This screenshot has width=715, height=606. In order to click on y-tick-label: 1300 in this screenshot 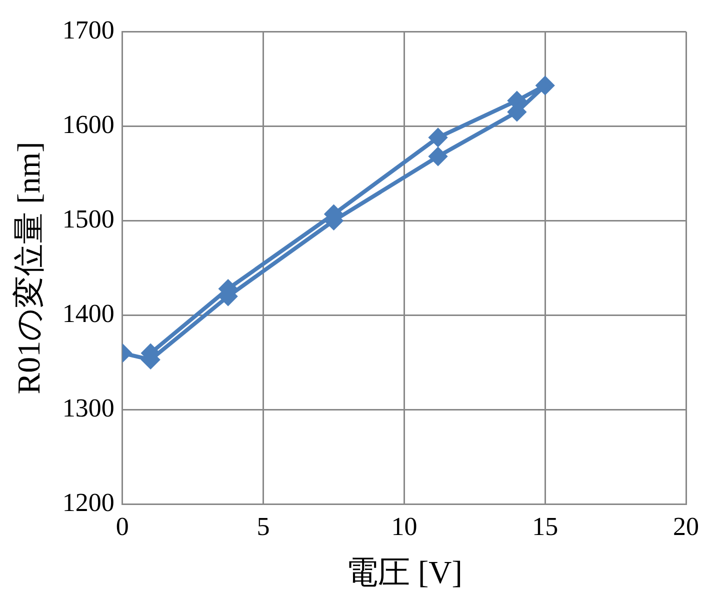, I will do `click(88, 408)`.